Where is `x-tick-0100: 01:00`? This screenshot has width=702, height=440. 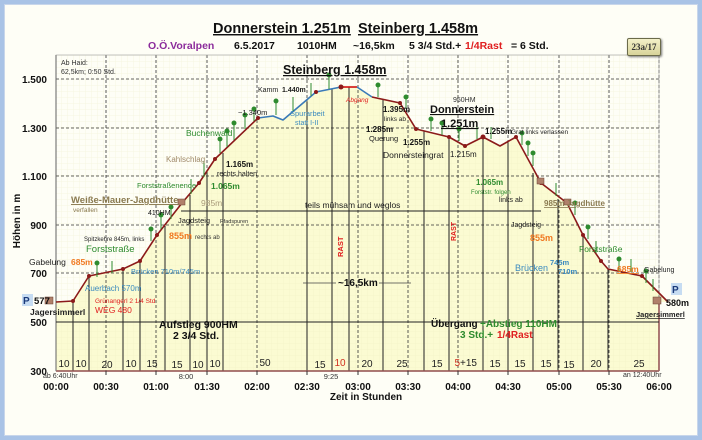 x-tick-0100: 01:00 is located at coordinates (156, 387).